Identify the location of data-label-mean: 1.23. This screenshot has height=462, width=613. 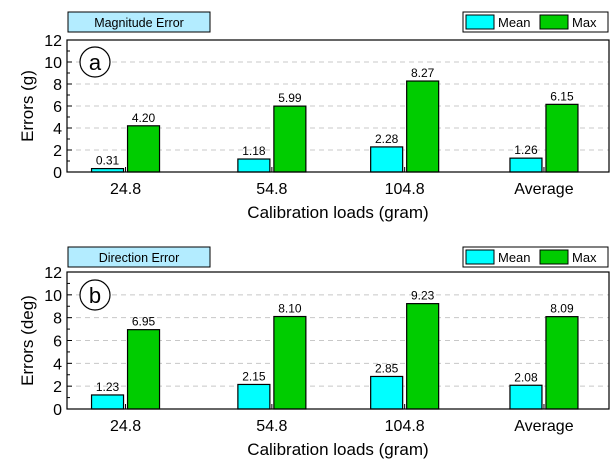
(108, 387).